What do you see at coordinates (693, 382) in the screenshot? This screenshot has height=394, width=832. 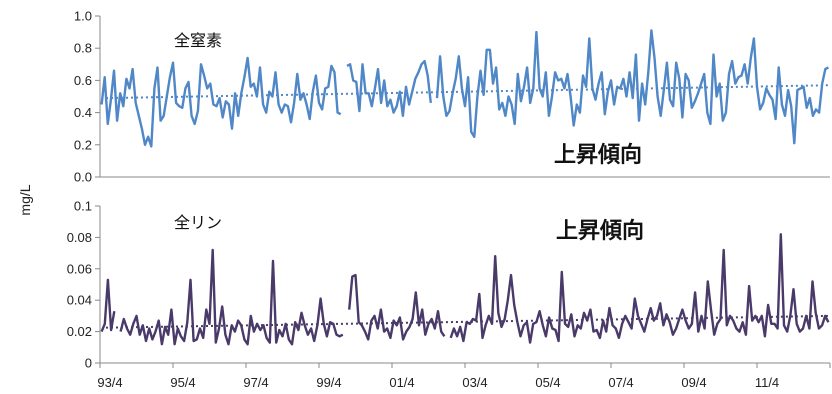 I see `x-tick-label: 09/4` at bounding box center [693, 382].